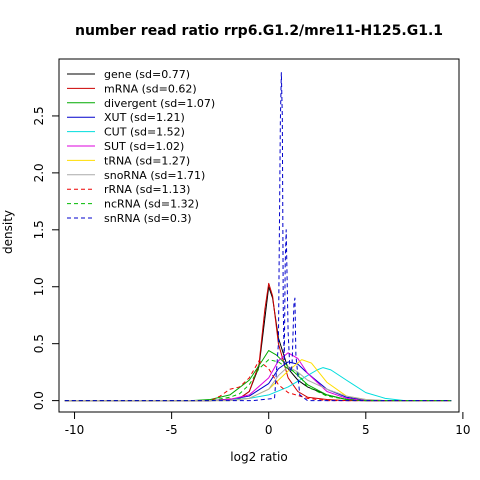  Describe the element at coordinates (159, 103) in the screenshot. I see `legend-label: divergent (sd=1.07)` at that location.